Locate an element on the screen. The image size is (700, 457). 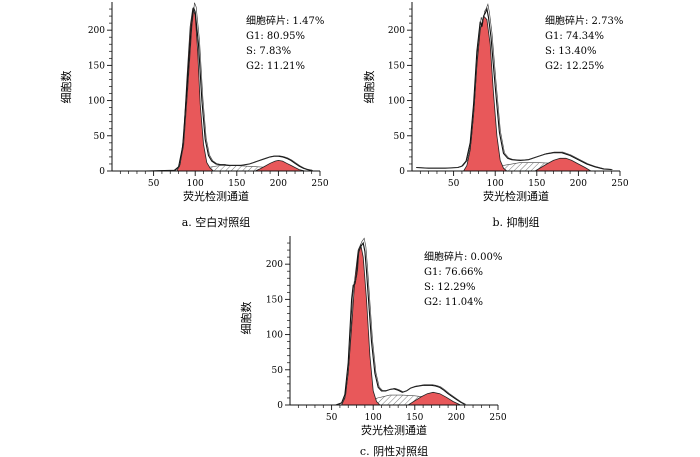
stat-annotation: G2: 12.25% is located at coordinates (574, 66).